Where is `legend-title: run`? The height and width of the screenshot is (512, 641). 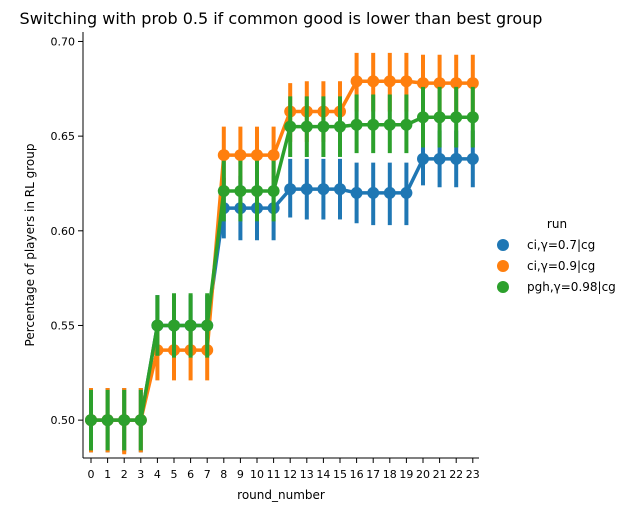 legend-title: run is located at coordinates (557, 224).